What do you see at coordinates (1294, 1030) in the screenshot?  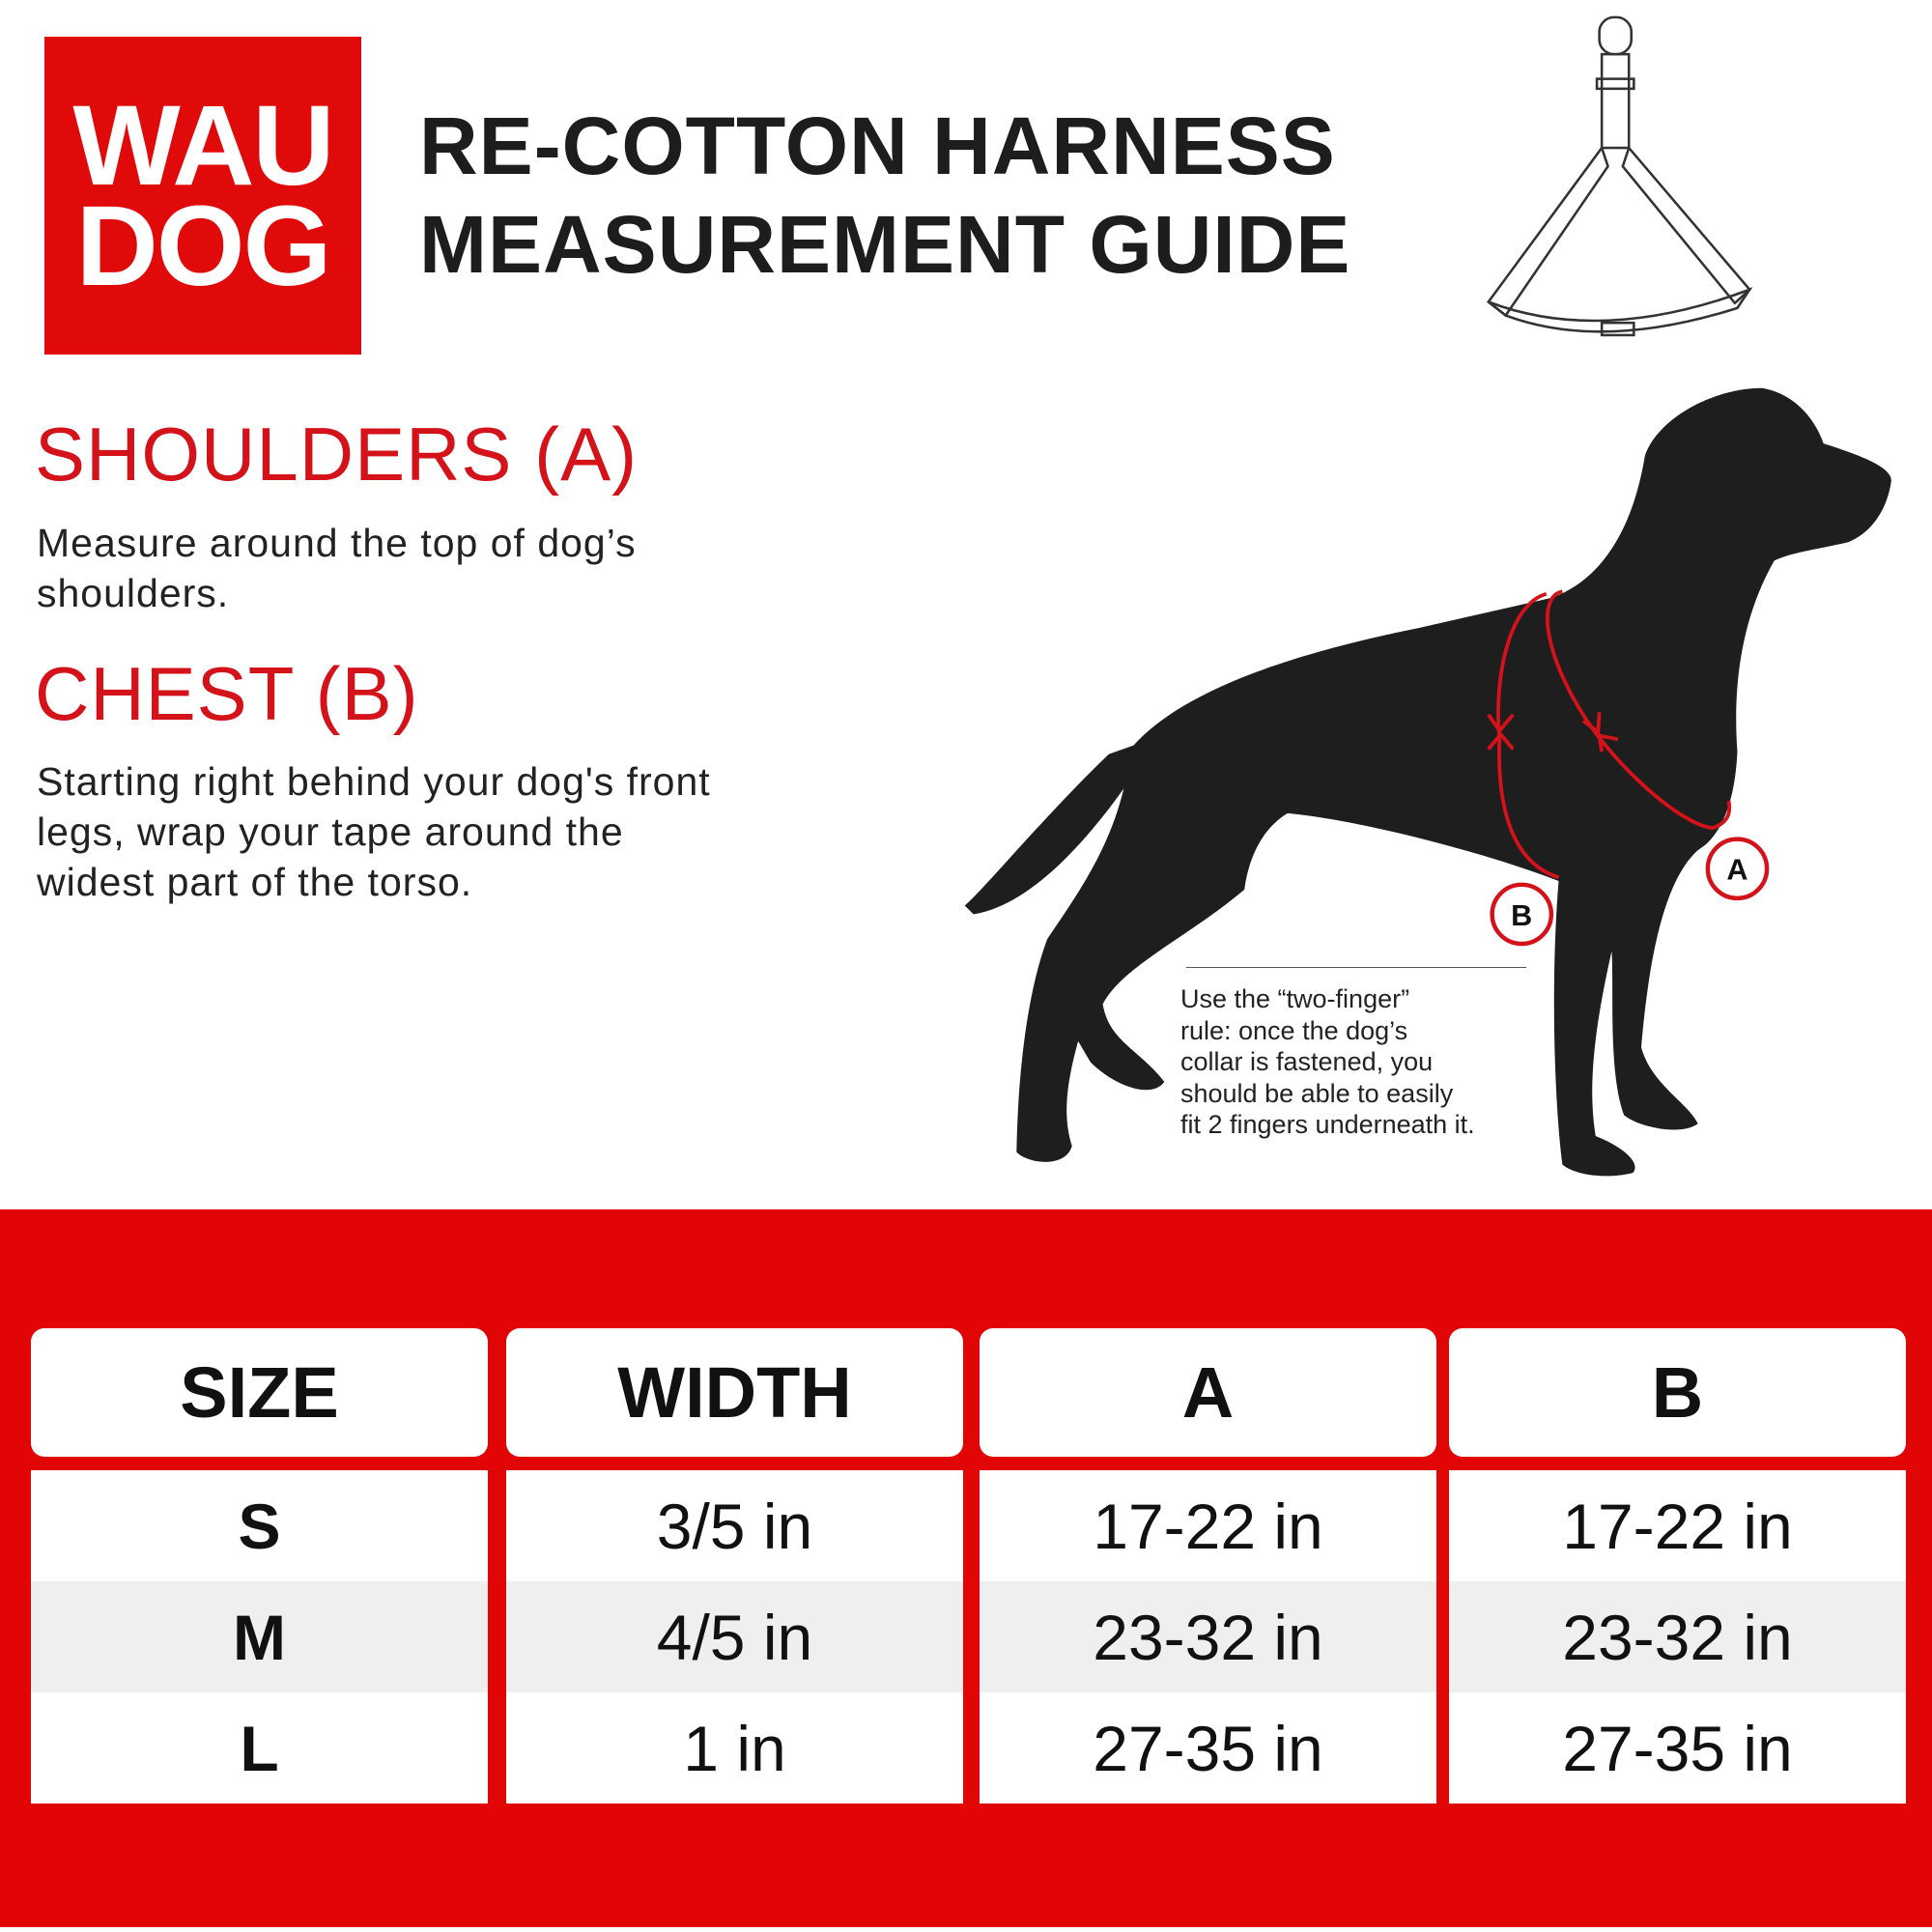 I see `note-line: rule: once the dog’s` at bounding box center [1294, 1030].